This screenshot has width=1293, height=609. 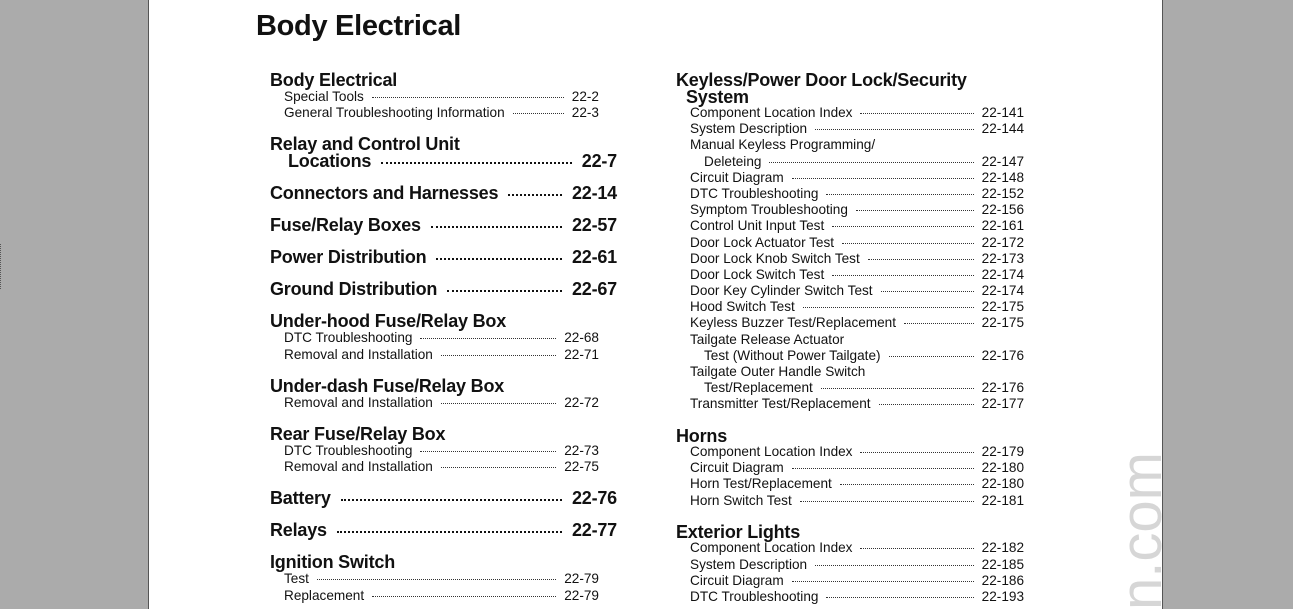 What do you see at coordinates (850, 435) in the screenshot?
I see `section-heading: Horns` at bounding box center [850, 435].